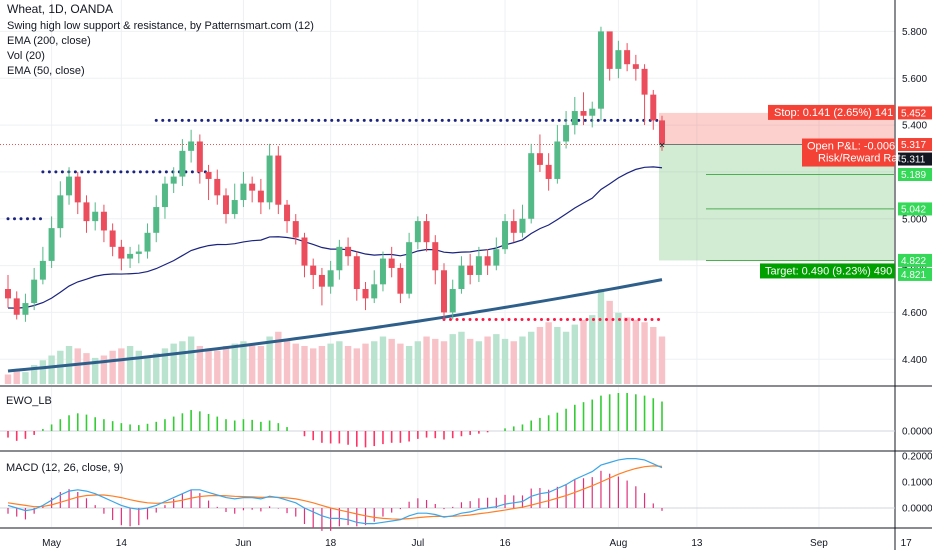 This screenshot has height=555, width=932. I want to click on stop-price-tag: 5.452, so click(913, 113).